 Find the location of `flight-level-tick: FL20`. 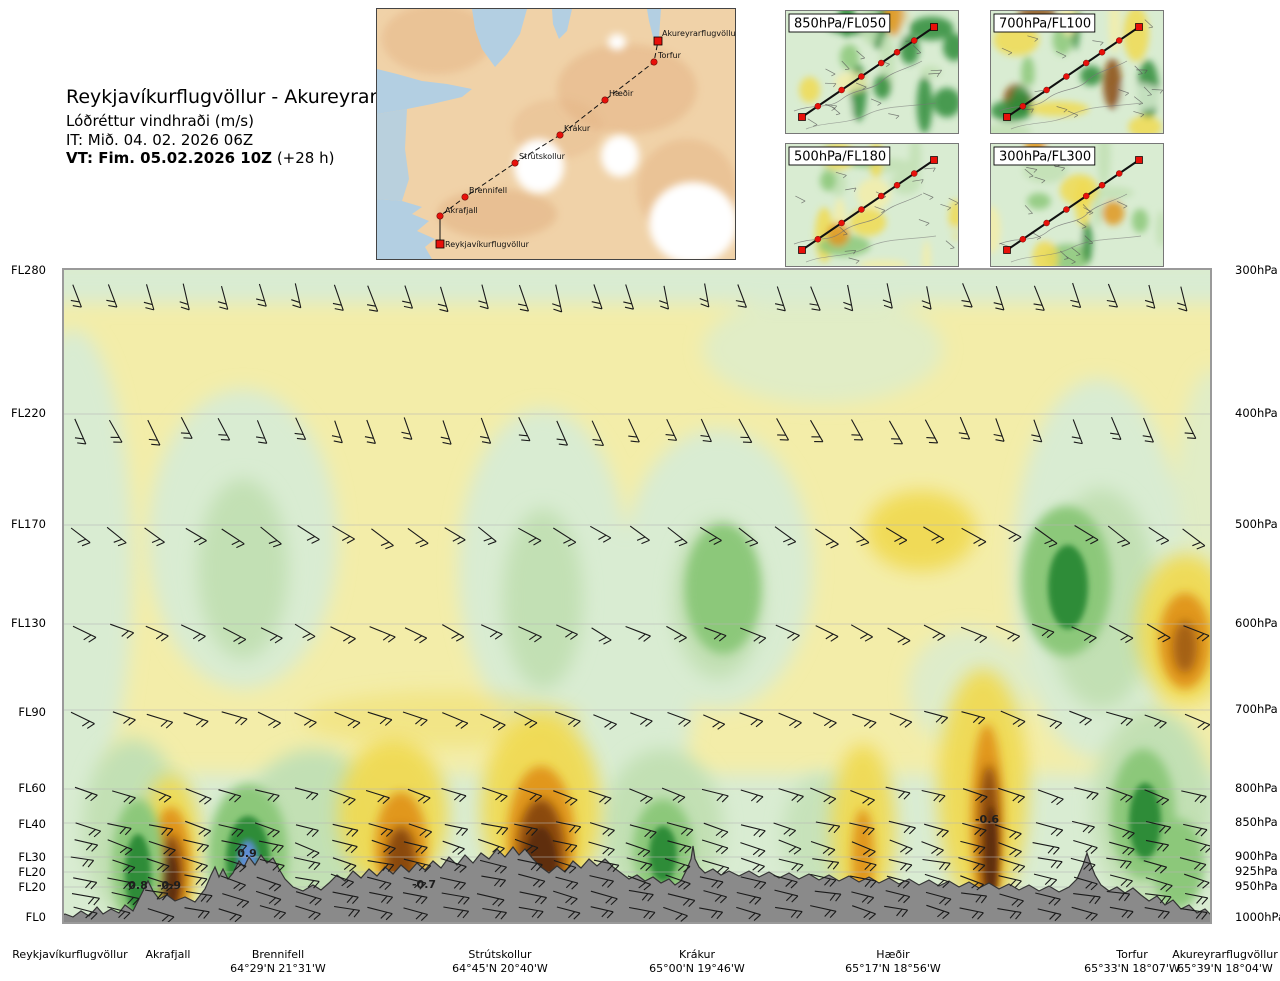

flight-level-tick: FL20 is located at coordinates (32, 872).